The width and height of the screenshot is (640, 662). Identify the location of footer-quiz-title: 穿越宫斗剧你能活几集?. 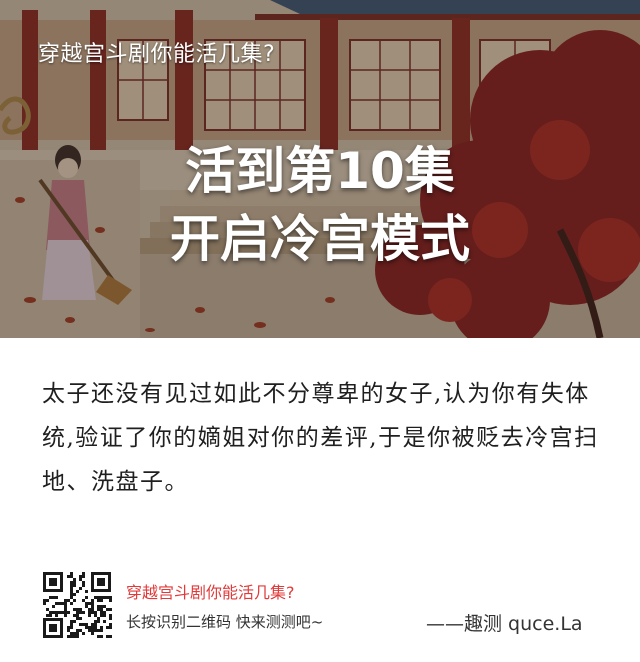
(210, 592).